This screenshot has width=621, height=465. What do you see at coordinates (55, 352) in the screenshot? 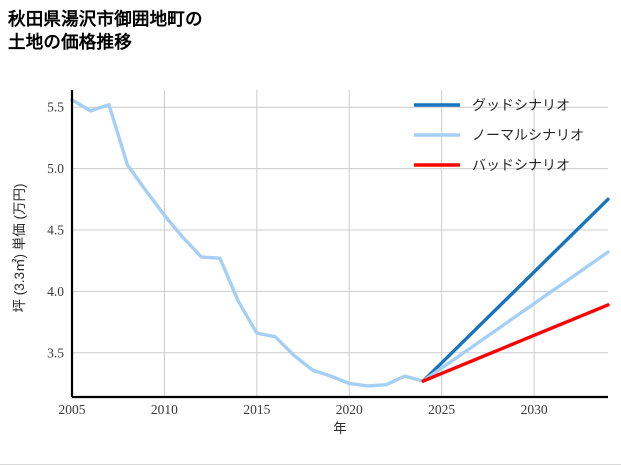
I see `y-axis-tick-label: 3.5` at bounding box center [55, 352].